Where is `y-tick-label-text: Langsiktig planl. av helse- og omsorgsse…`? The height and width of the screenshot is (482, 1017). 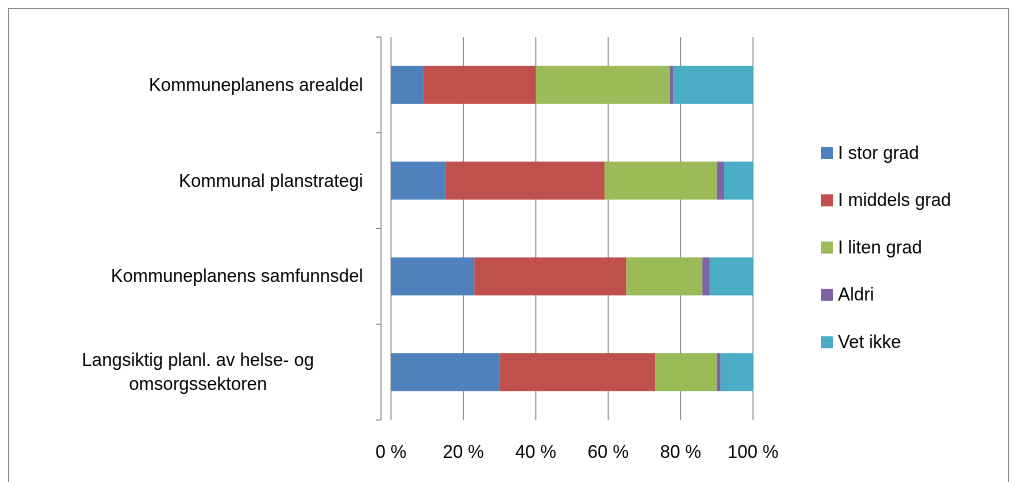 y-tick-label-text: Langsiktig planl. av helse- og omsorgsse… is located at coordinates (198, 372).